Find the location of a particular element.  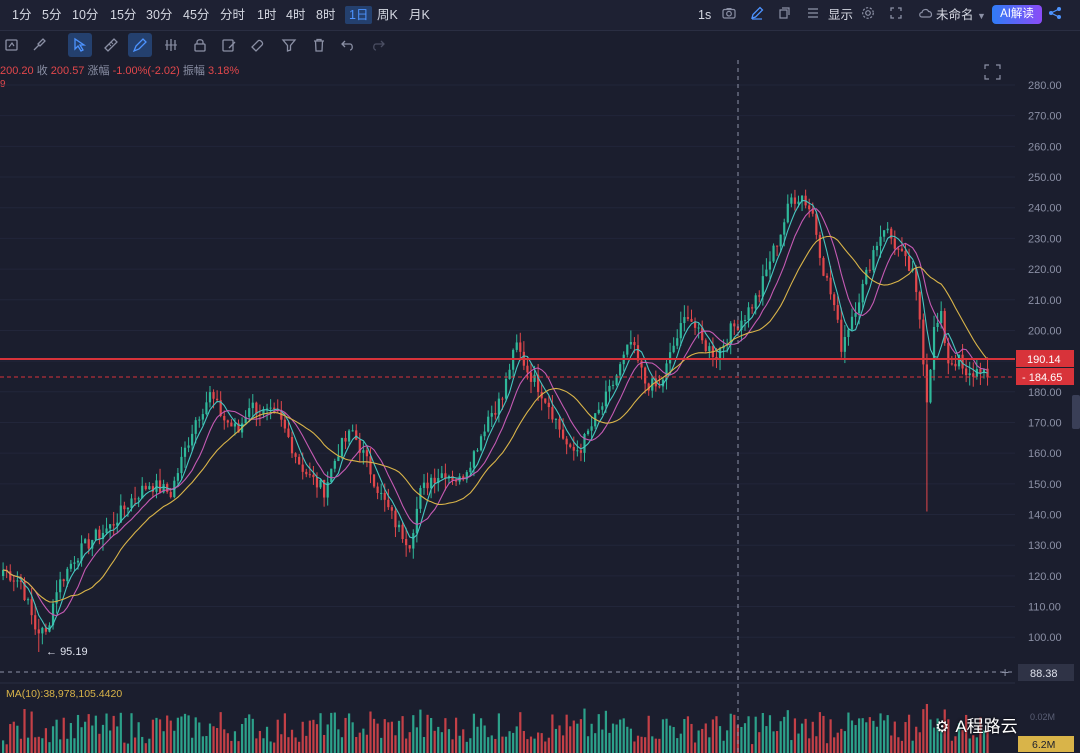

brush-icon is located at coordinates (39, 45).